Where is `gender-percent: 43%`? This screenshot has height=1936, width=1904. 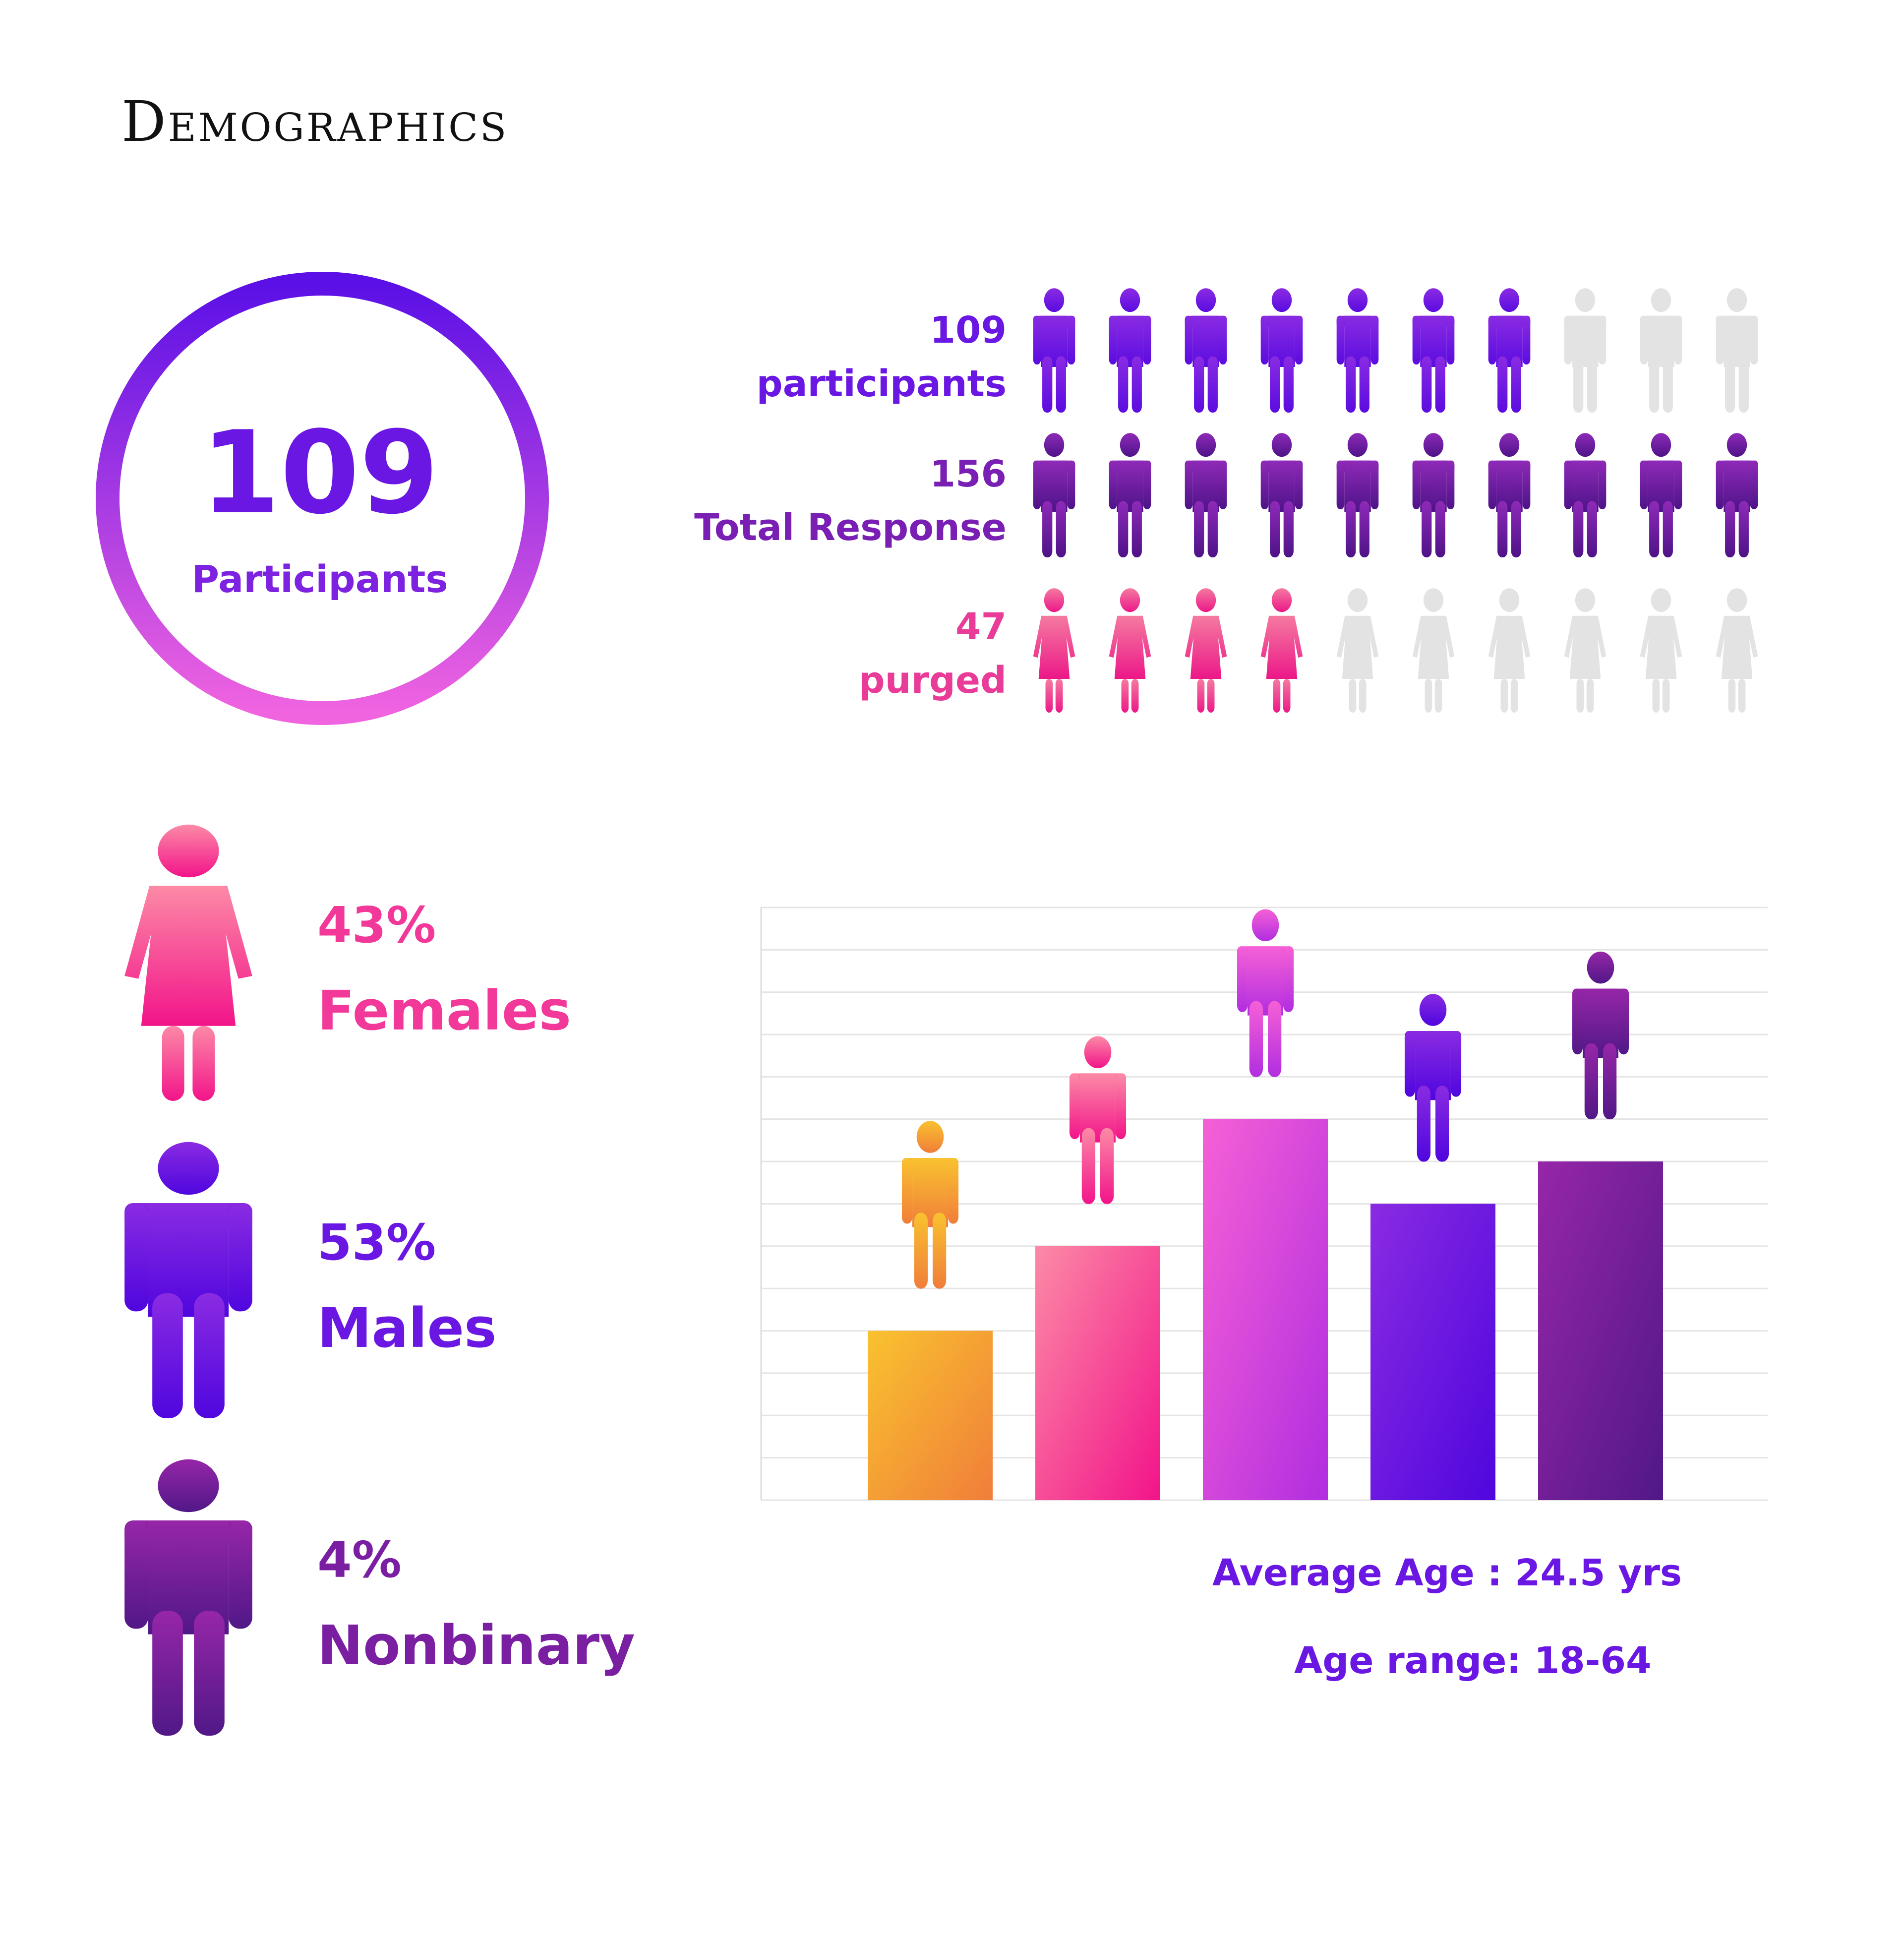
gender-percent: 43% is located at coordinates (376, 925).